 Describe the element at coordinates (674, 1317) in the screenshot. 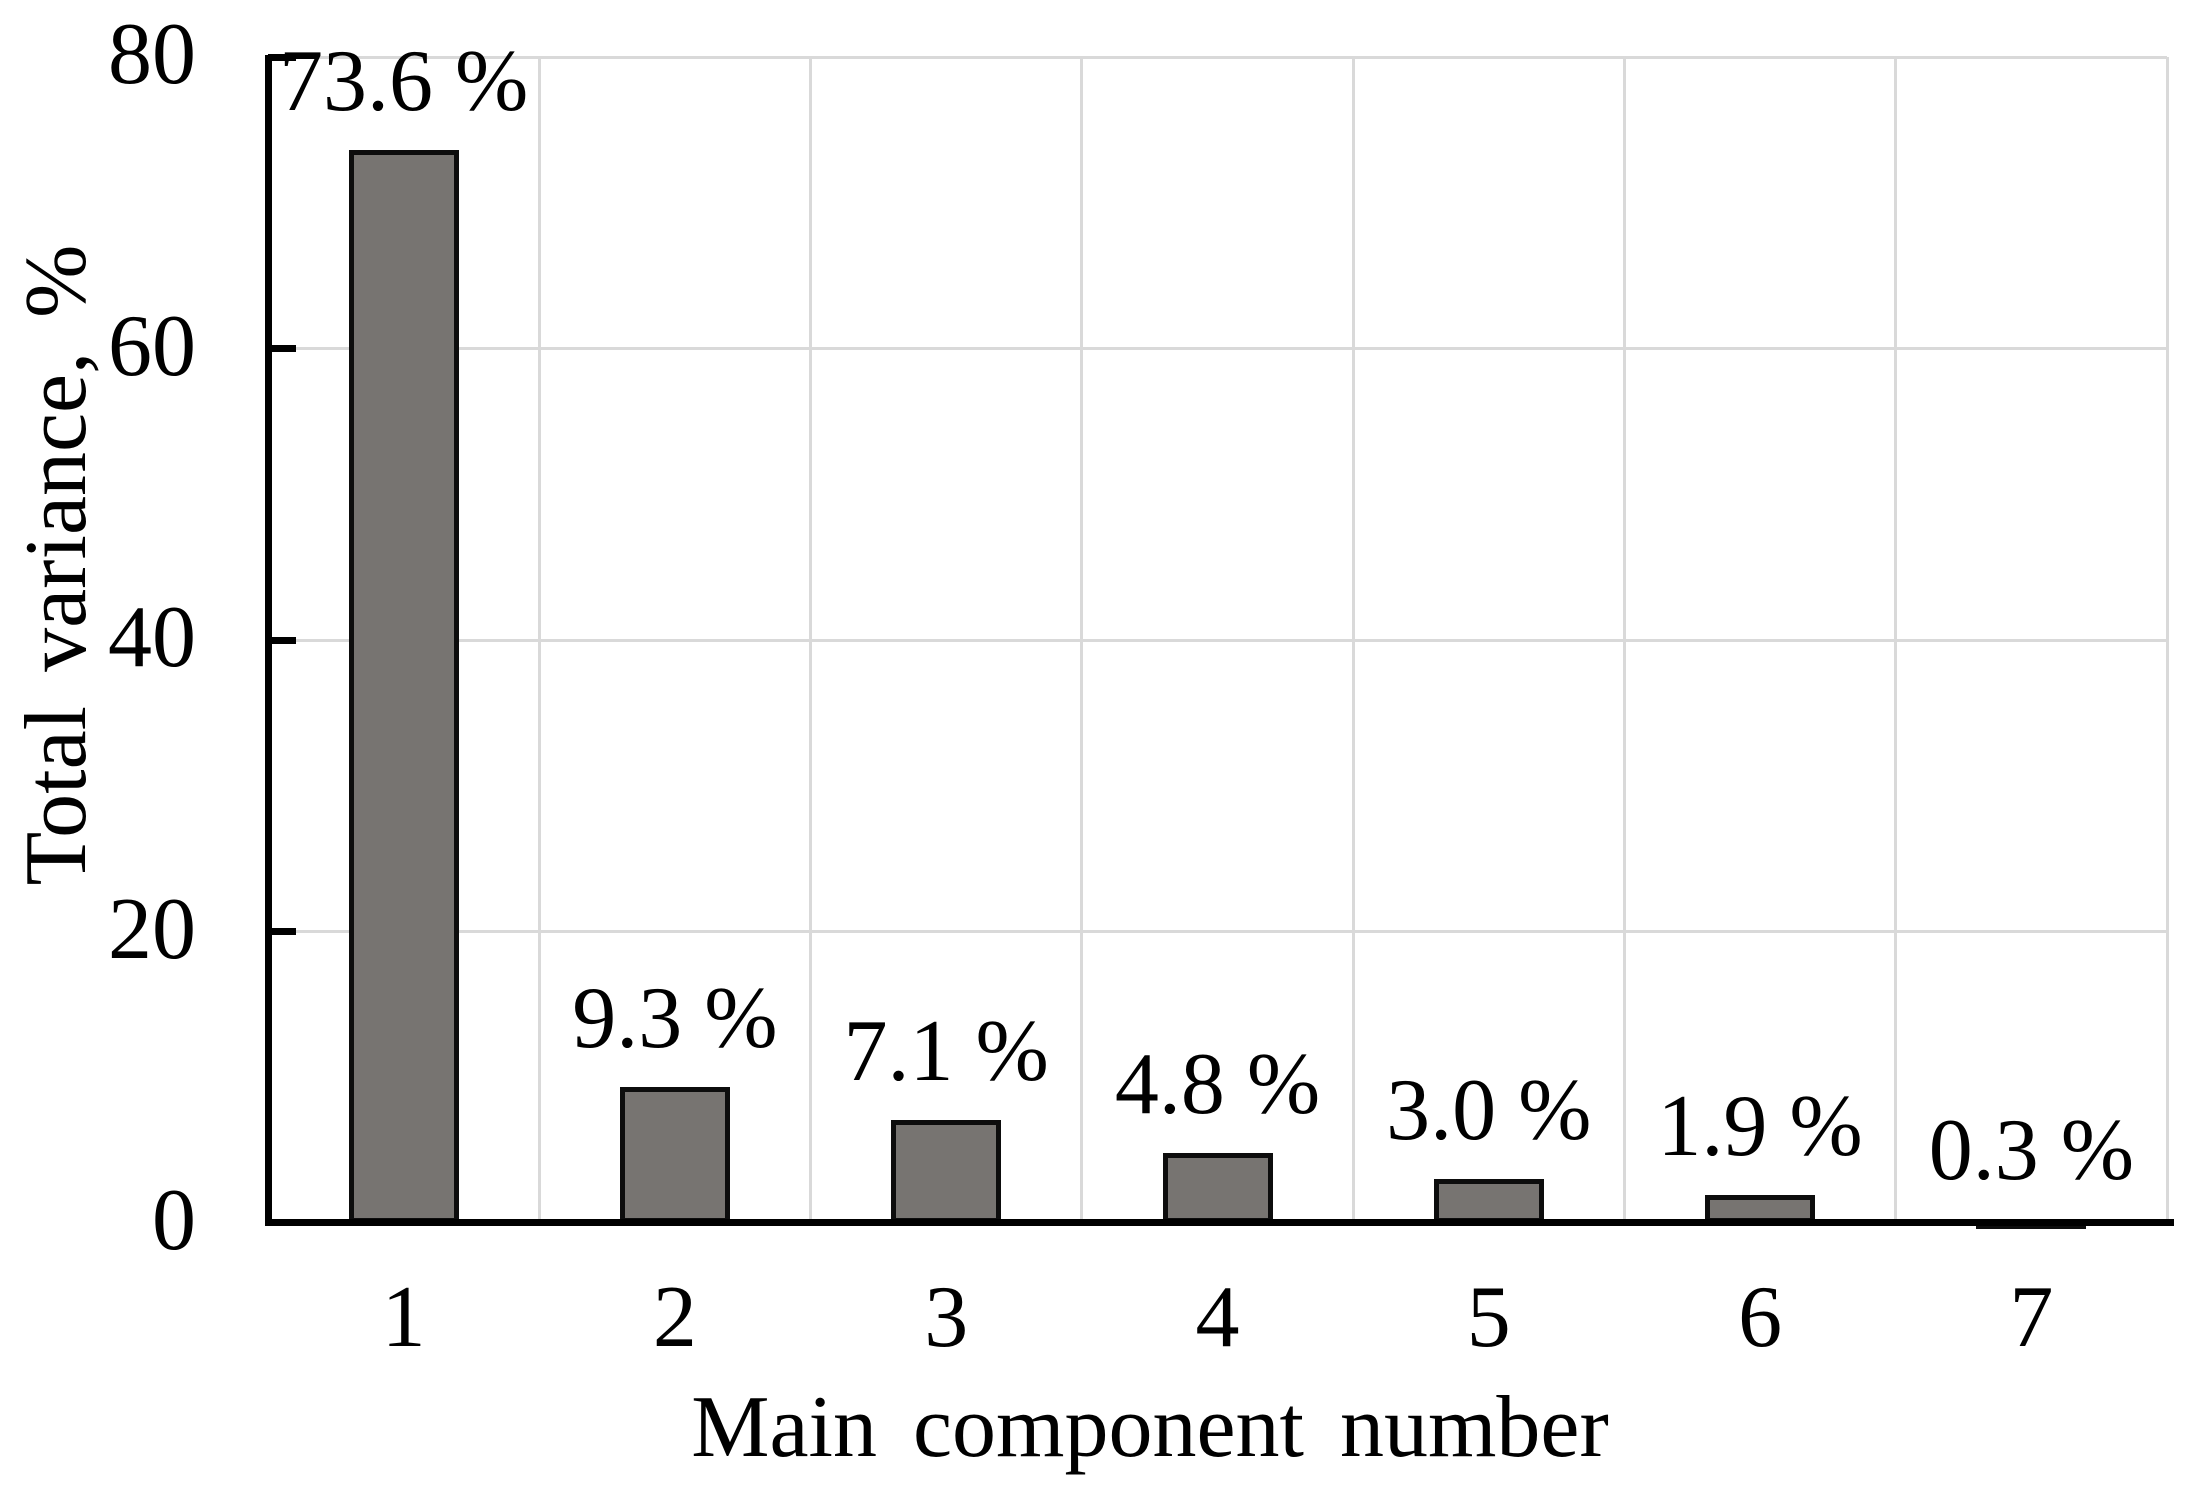

I see `x-tick-label: 2` at that location.